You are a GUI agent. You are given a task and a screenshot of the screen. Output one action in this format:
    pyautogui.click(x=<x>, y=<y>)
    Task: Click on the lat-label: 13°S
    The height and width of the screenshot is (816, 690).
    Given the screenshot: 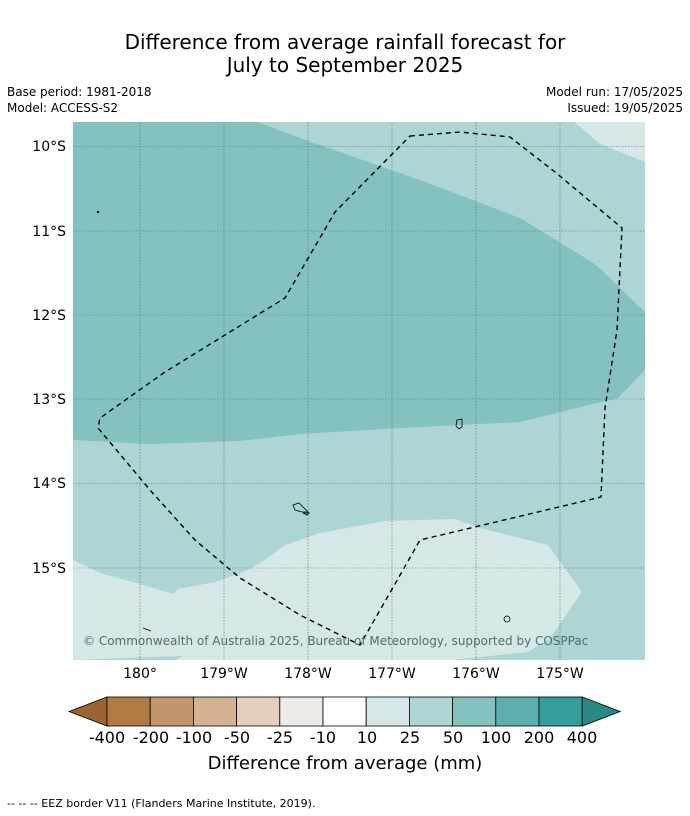 What is the action you would take?
    pyautogui.click(x=49, y=400)
    